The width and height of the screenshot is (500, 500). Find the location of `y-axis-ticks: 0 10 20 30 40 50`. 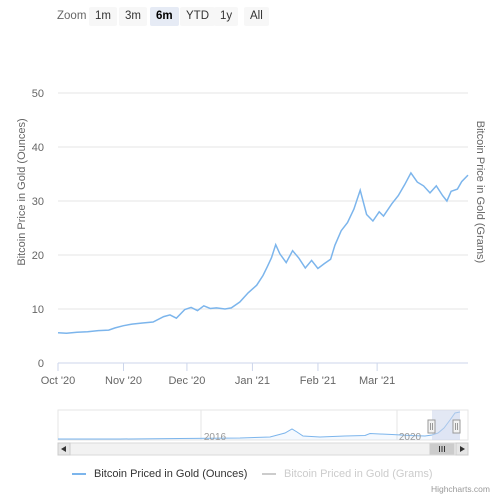

y-axis-ticks: 0 10 20 30 40 50 is located at coordinates (38, 229).